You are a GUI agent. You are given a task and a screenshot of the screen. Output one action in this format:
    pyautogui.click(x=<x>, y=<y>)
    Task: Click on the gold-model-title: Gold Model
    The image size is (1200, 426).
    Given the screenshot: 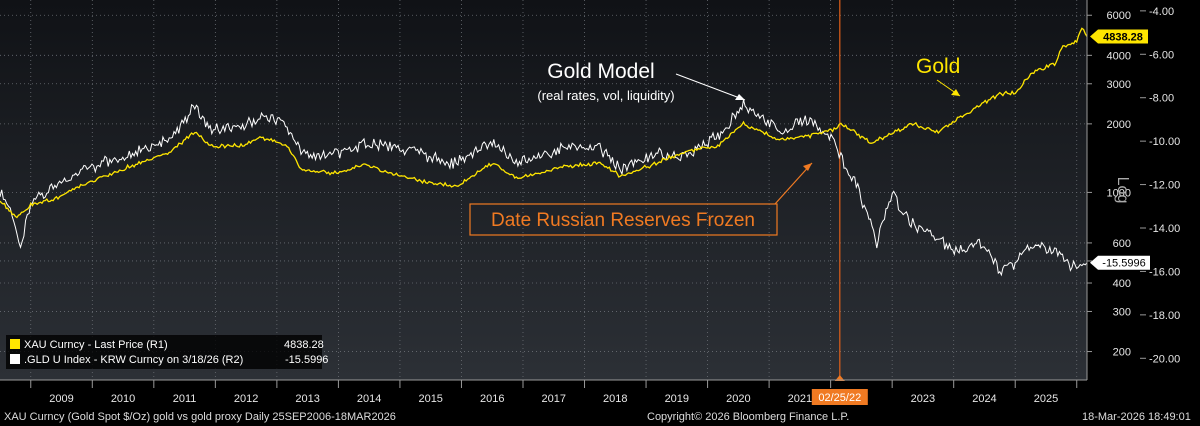 What is the action you would take?
    pyautogui.click(x=600, y=71)
    